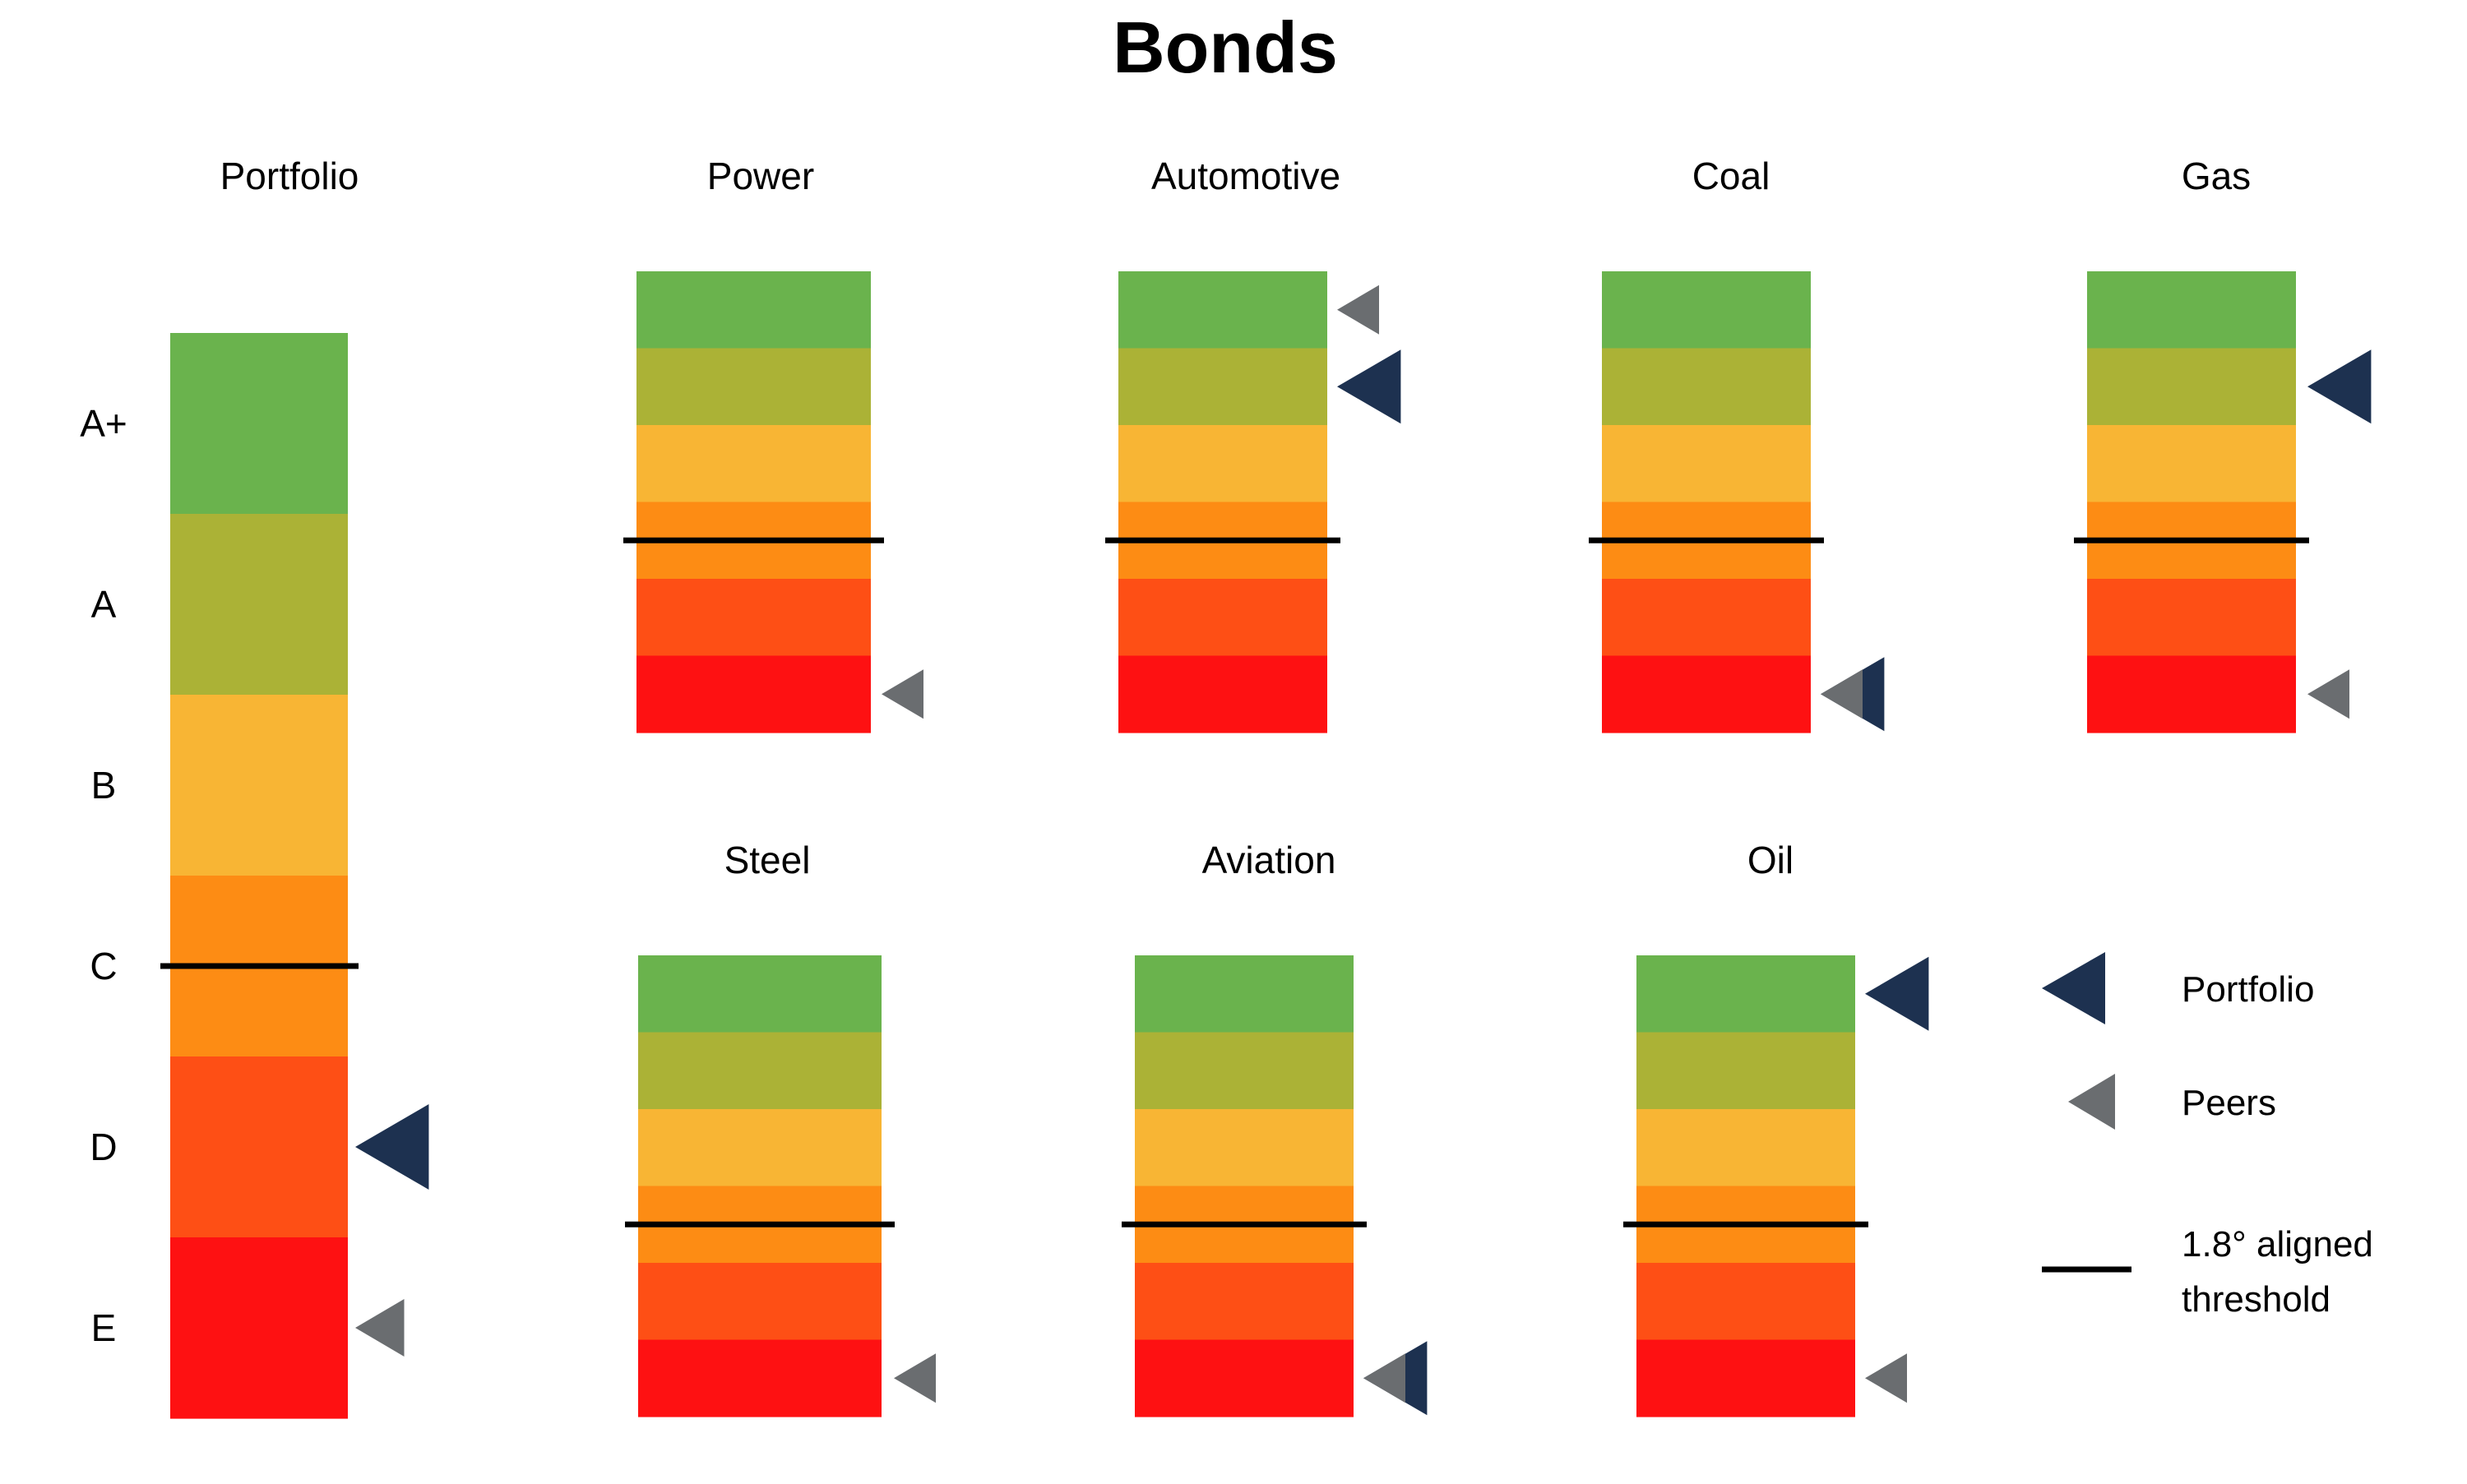  Describe the element at coordinates (753, 387) in the screenshot. I see `band-power-a` at that location.